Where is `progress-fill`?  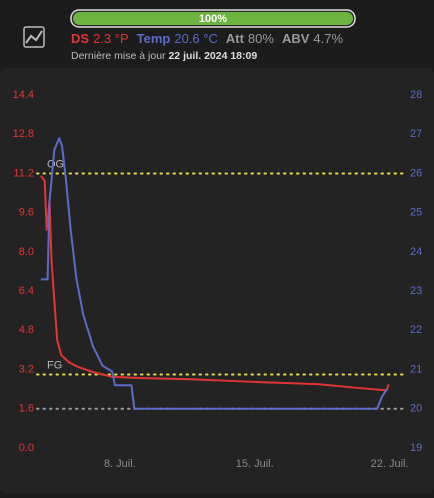
progress-fill is located at coordinates (213, 18).